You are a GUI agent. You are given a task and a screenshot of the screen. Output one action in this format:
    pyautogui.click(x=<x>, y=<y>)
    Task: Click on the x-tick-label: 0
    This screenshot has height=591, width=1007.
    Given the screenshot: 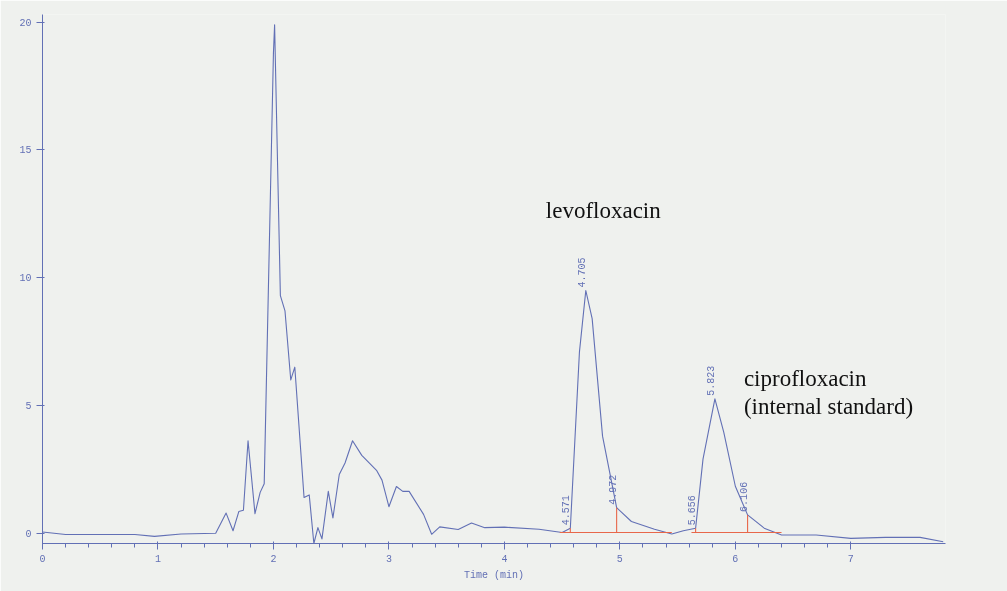 What is the action you would take?
    pyautogui.click(x=42, y=559)
    